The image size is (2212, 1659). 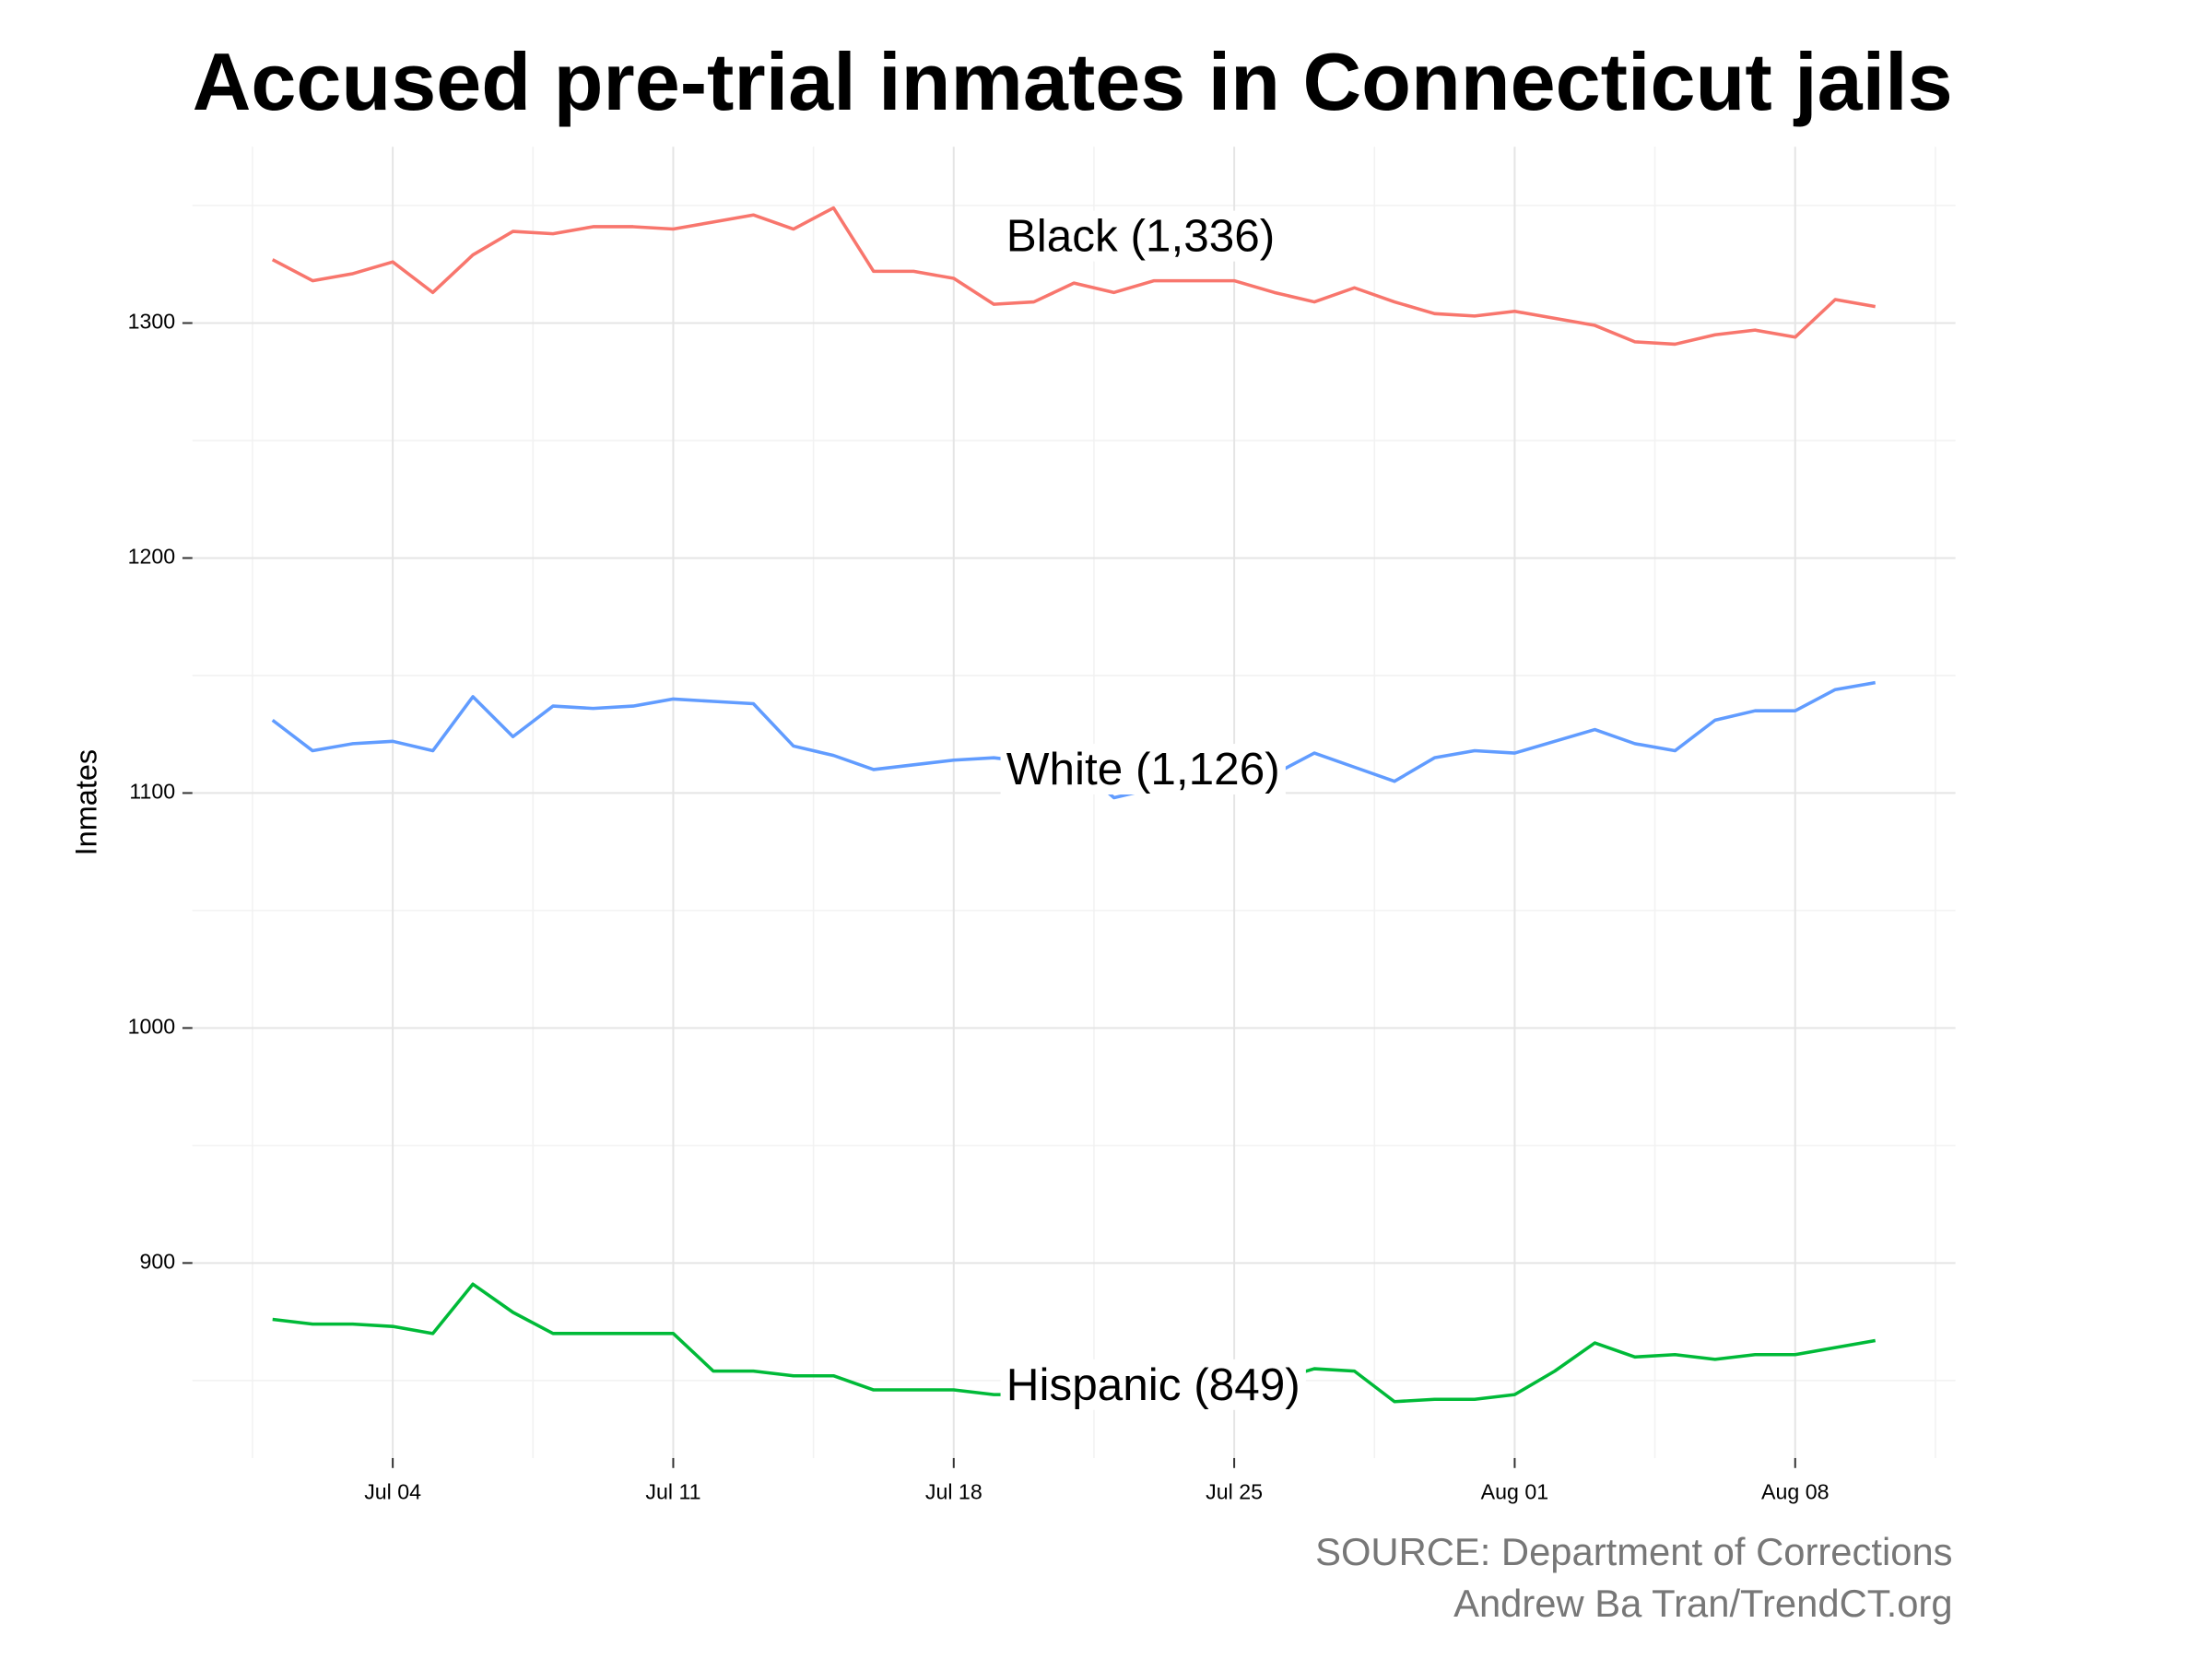 What do you see at coordinates (672, 1492) in the screenshot?
I see `x-tick-label: Jul 11` at bounding box center [672, 1492].